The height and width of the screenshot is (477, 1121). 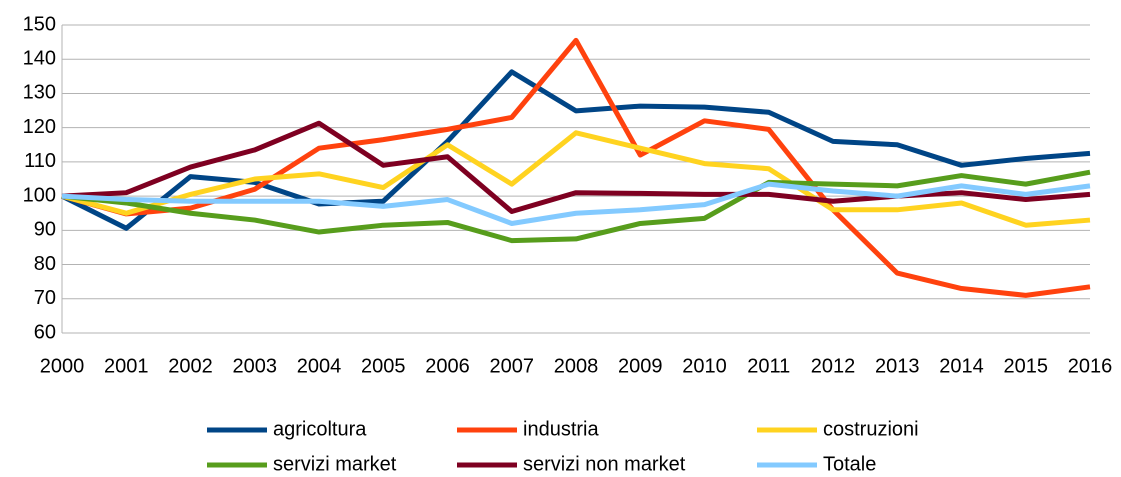 I want to click on y-tick-label: 110, so click(x=40, y=161).